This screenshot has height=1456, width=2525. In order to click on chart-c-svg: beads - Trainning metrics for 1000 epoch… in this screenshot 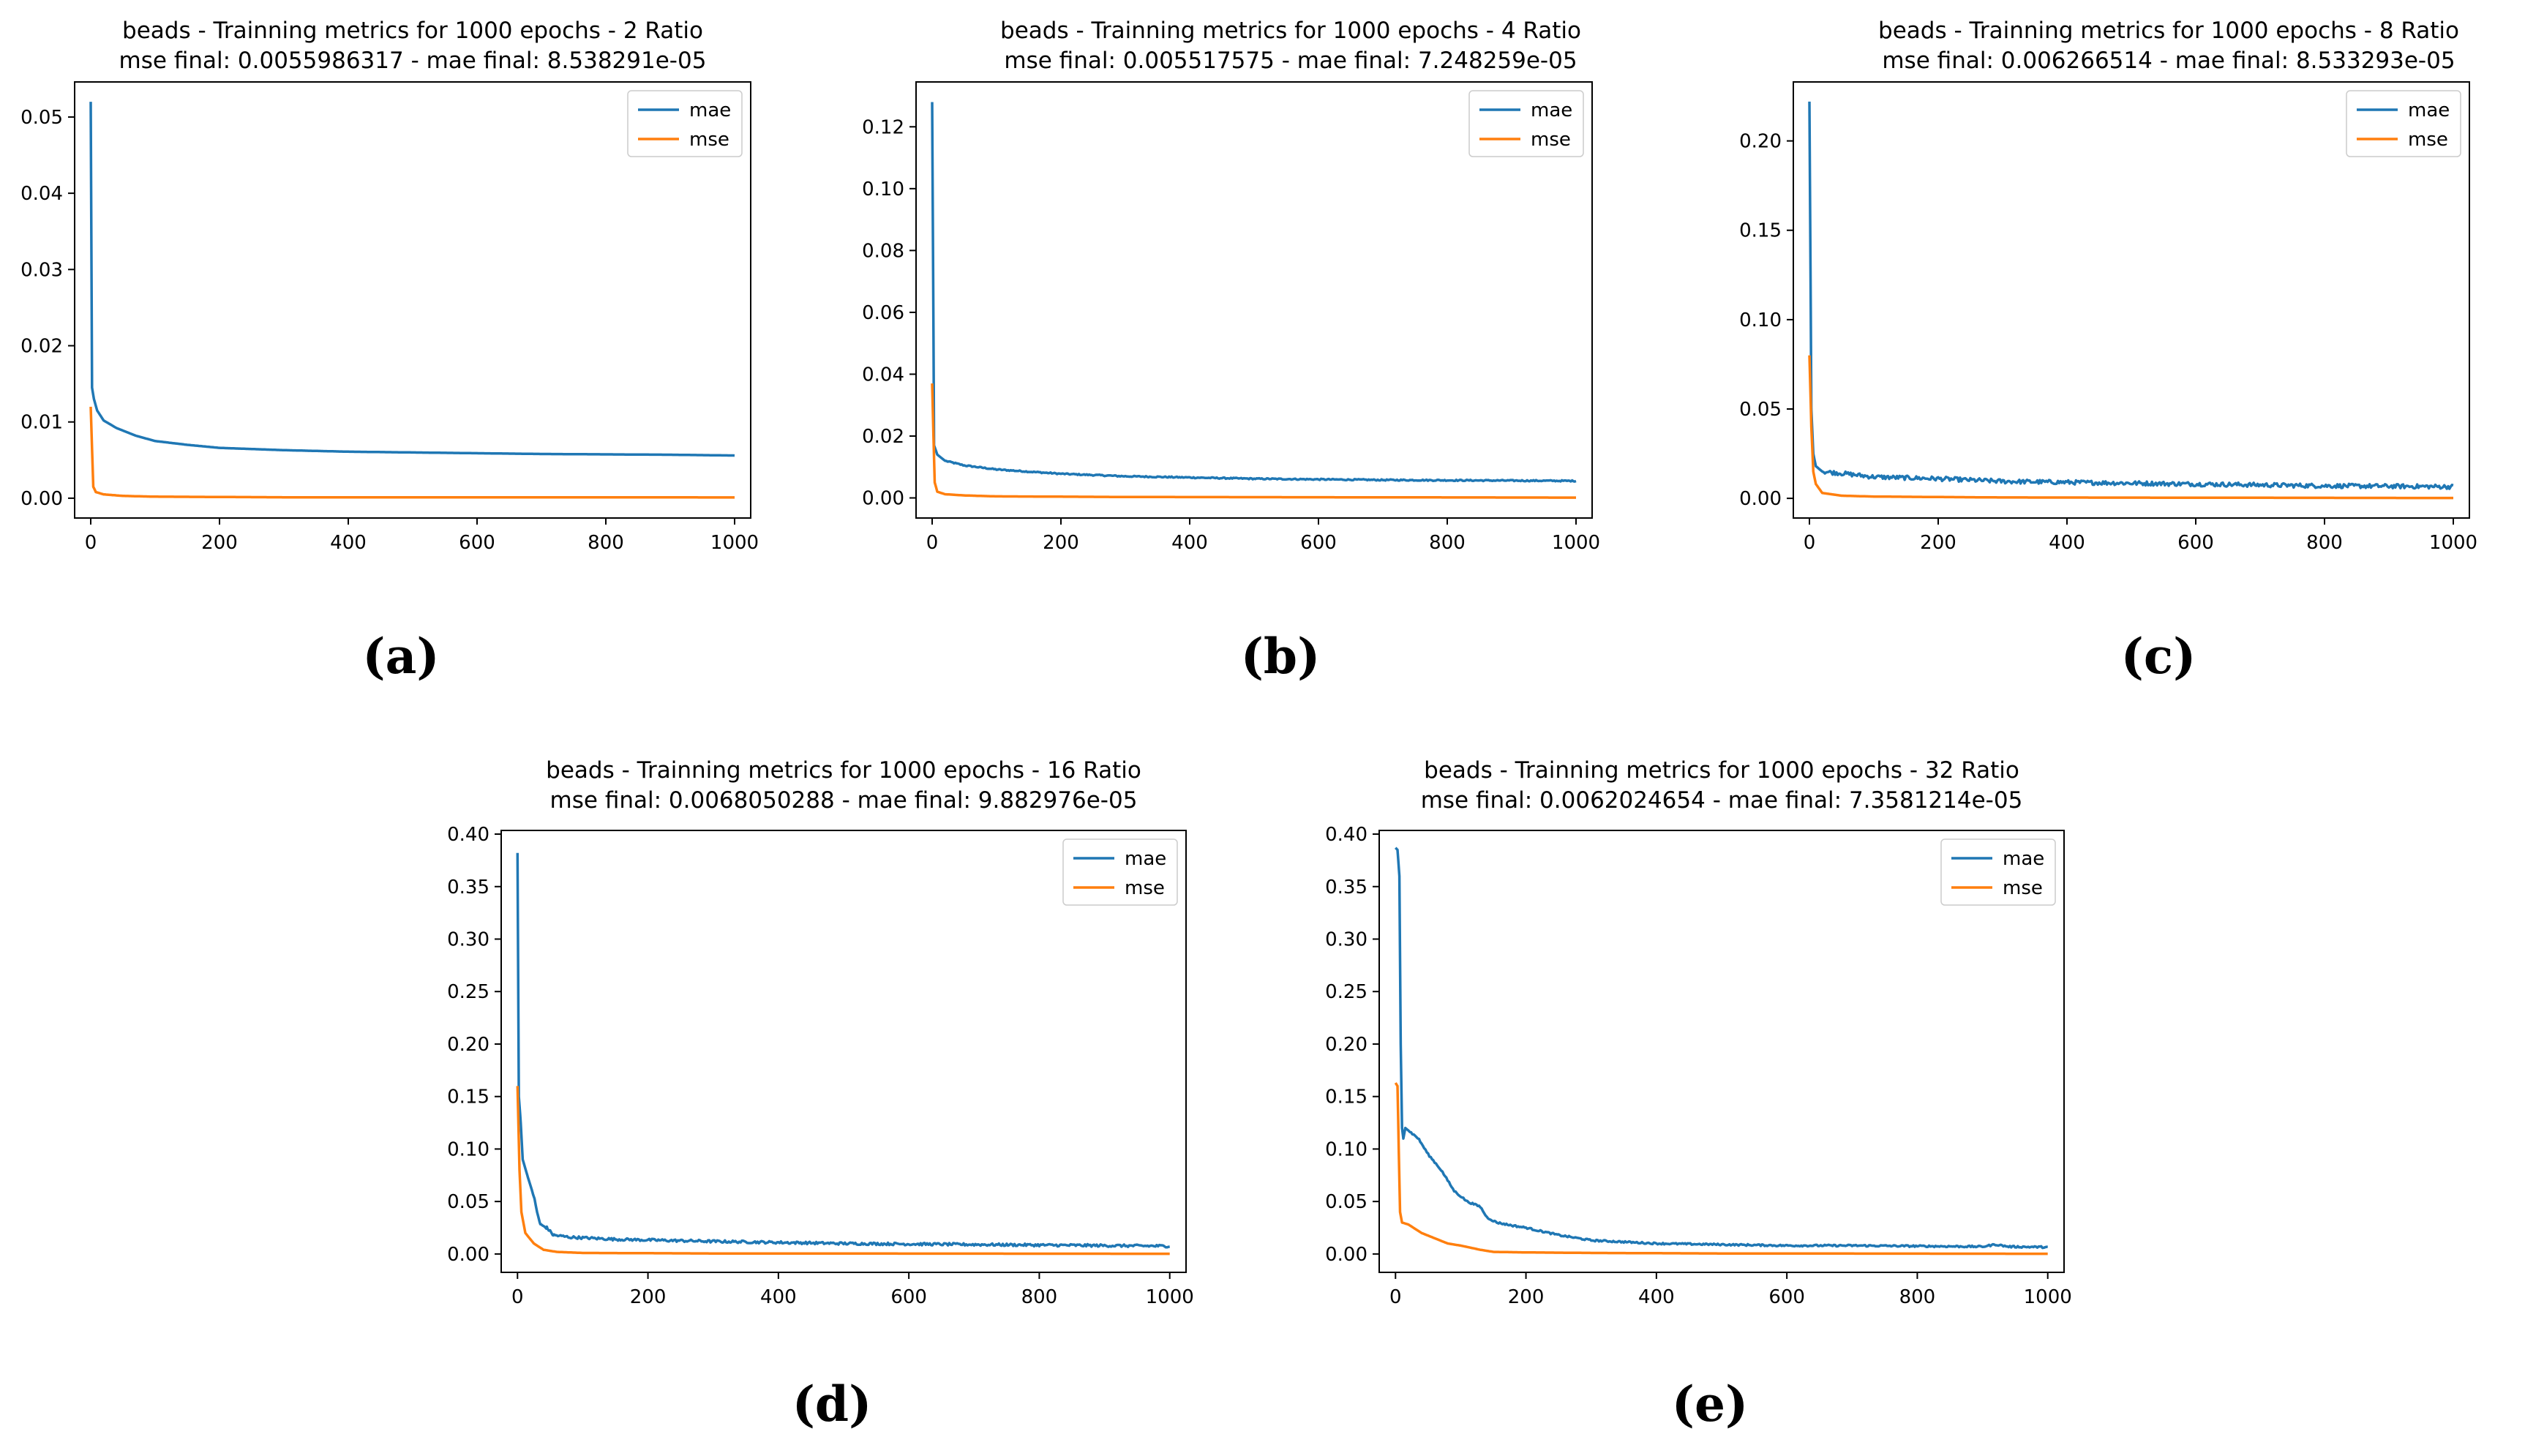, I will do `click(2108, 286)`.